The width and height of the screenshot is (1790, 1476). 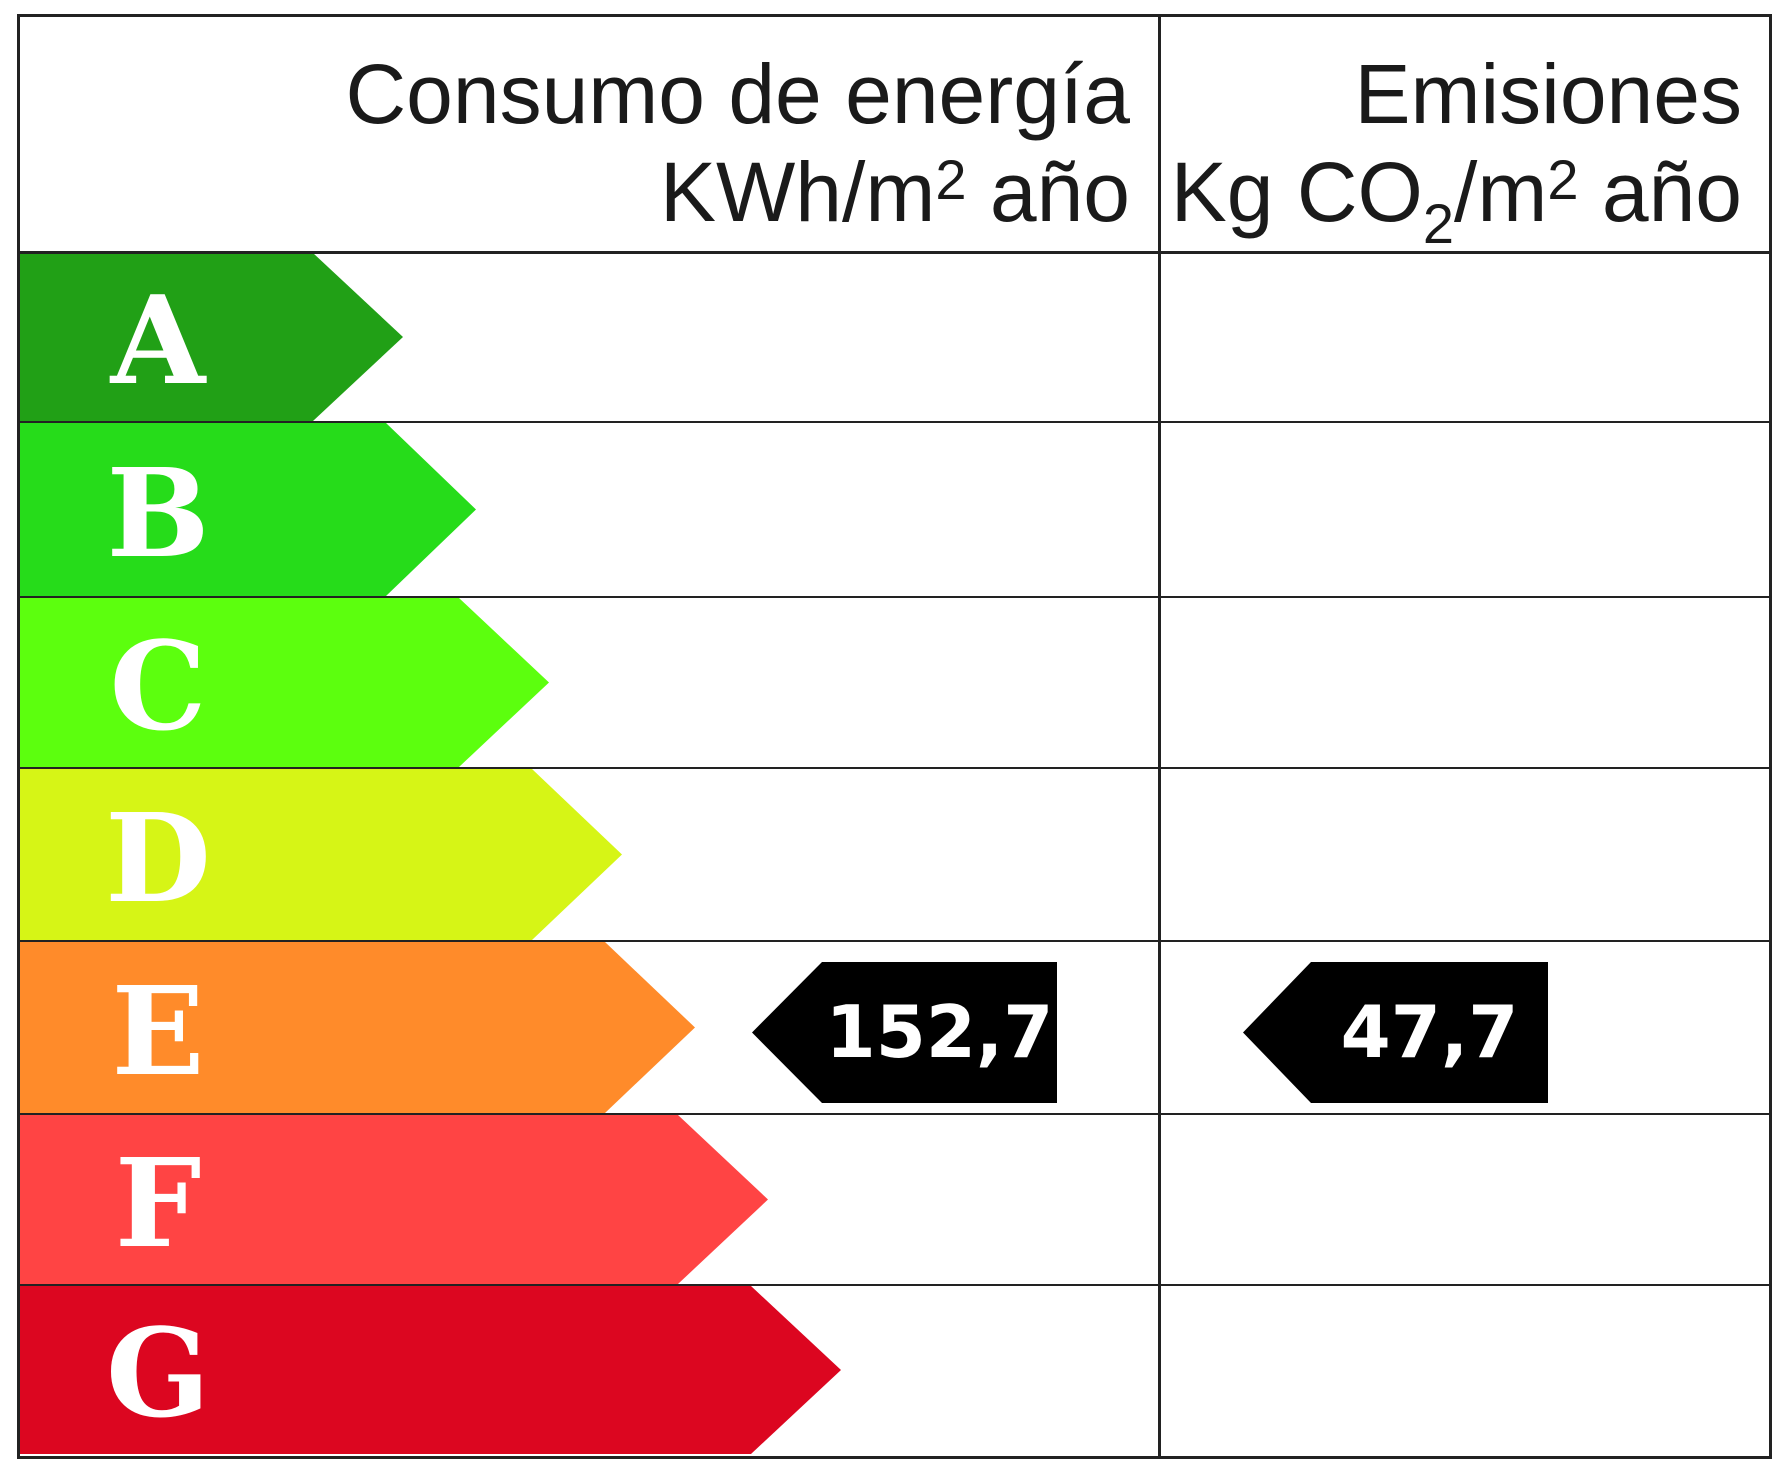 What do you see at coordinates (158, 1030) in the screenshot?
I see `rating-letter-e: E` at bounding box center [158, 1030].